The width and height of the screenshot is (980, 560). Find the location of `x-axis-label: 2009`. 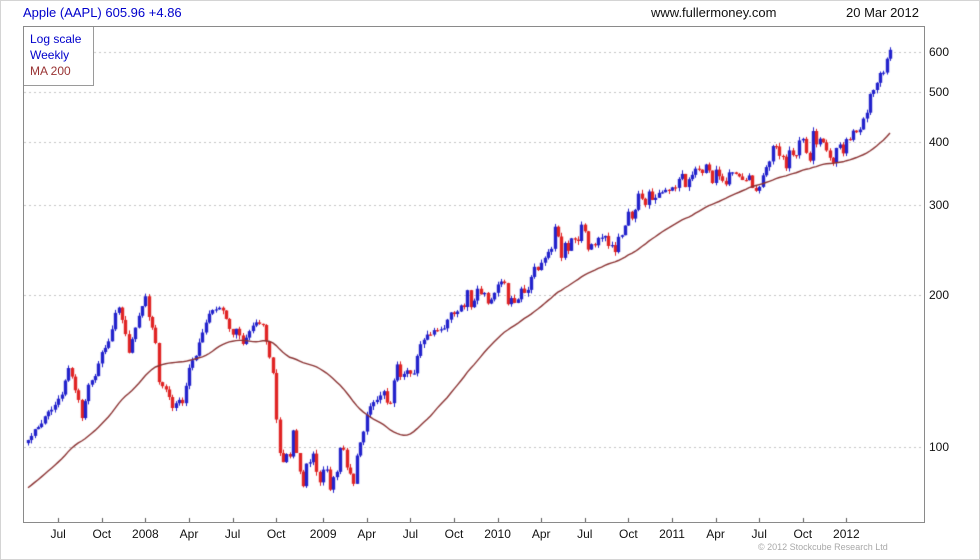

x-axis-label: 2009 is located at coordinates (323, 534).